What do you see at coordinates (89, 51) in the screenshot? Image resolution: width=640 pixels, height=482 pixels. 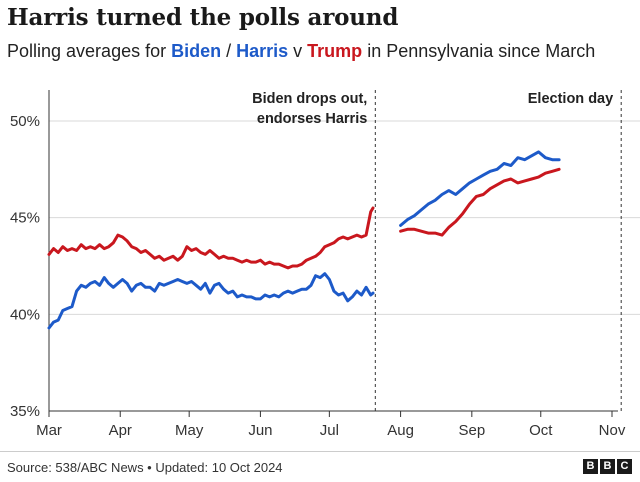 I see `subtitle-prefix: Polling averages for` at bounding box center [89, 51].